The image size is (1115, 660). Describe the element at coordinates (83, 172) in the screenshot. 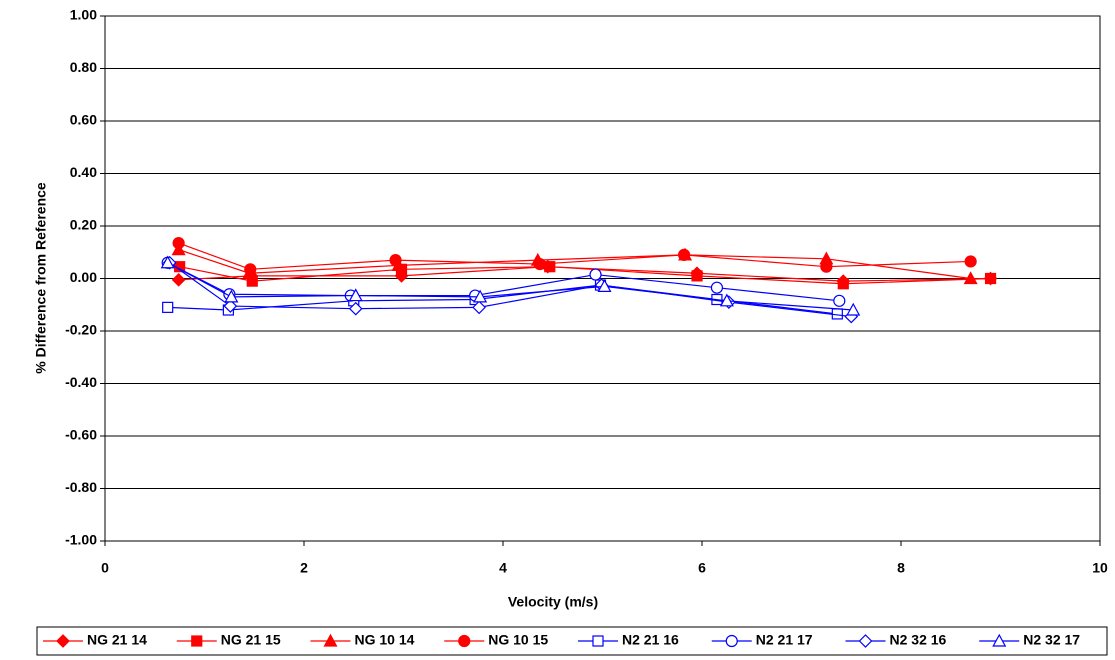

I see `y-tick-label: 0.40` at that location.